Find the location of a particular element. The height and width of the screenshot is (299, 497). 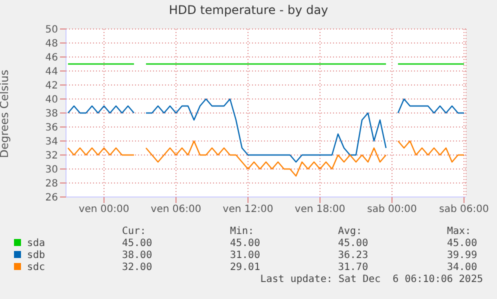

x-tick-label: sab 06:00 is located at coordinates (464, 210).